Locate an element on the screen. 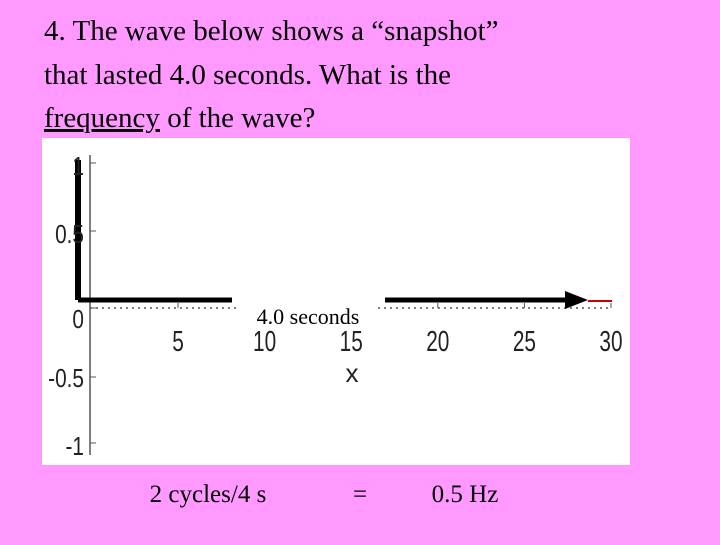 The image size is (720, 545). x-tick-label: 15 is located at coordinates (351, 342).